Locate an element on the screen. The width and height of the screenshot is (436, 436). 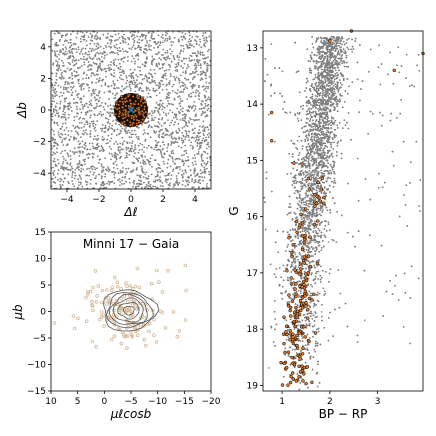
cluster-center-marker is located at coordinates (131, 110).